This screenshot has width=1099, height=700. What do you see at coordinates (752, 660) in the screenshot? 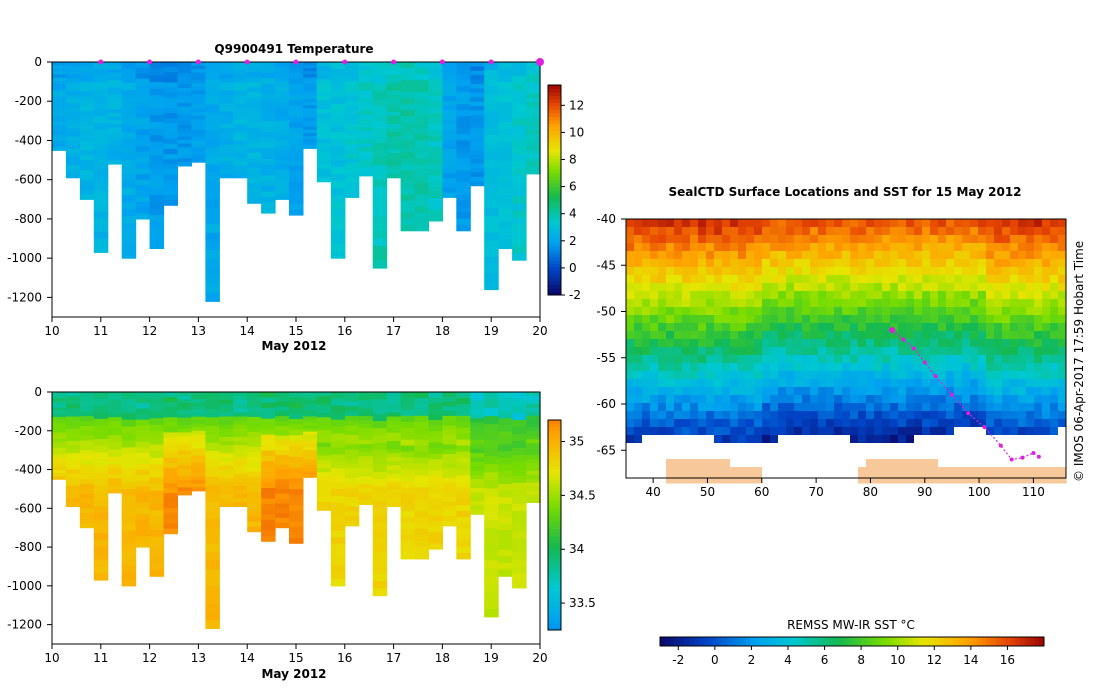
I see `sst-colorbar-tick-label: 2` at bounding box center [752, 660].